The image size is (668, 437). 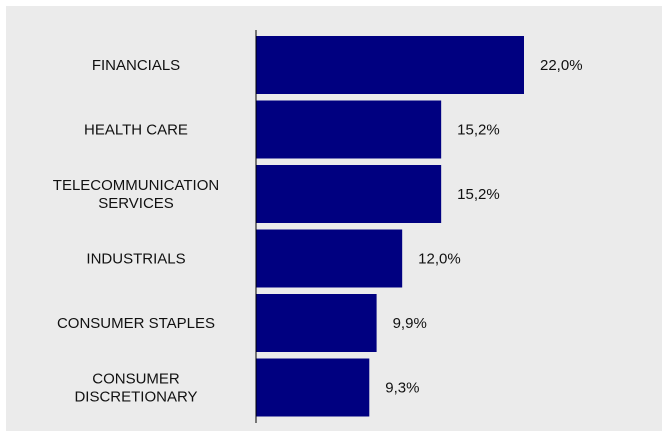 I want to click on category-label-3: TELECOMMUNICATION SERVICES, so click(x=136, y=194).